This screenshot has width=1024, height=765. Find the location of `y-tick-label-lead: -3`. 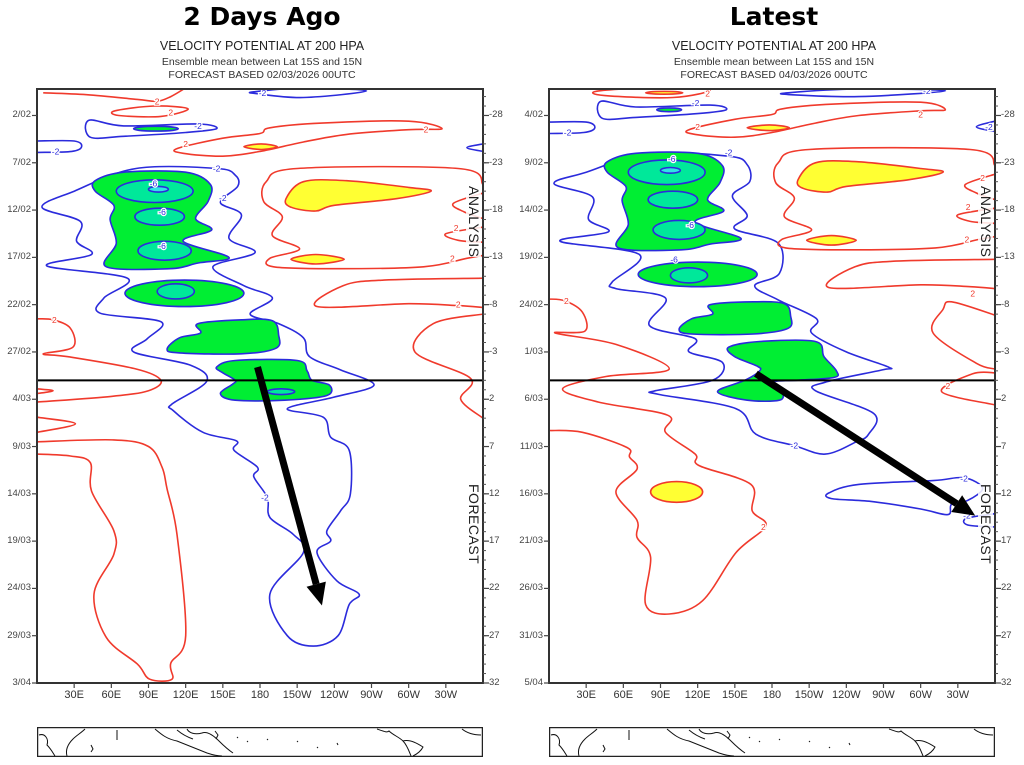

y-tick-label-lead: -3 is located at coordinates (1005, 351).